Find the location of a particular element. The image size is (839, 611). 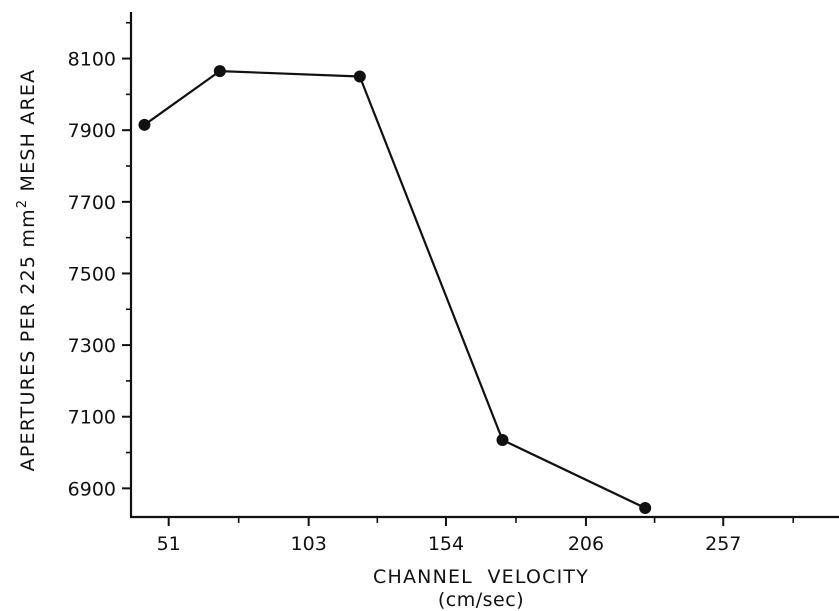

x-axis-title: CHANNEL VELOCITY is located at coordinates (481, 577).